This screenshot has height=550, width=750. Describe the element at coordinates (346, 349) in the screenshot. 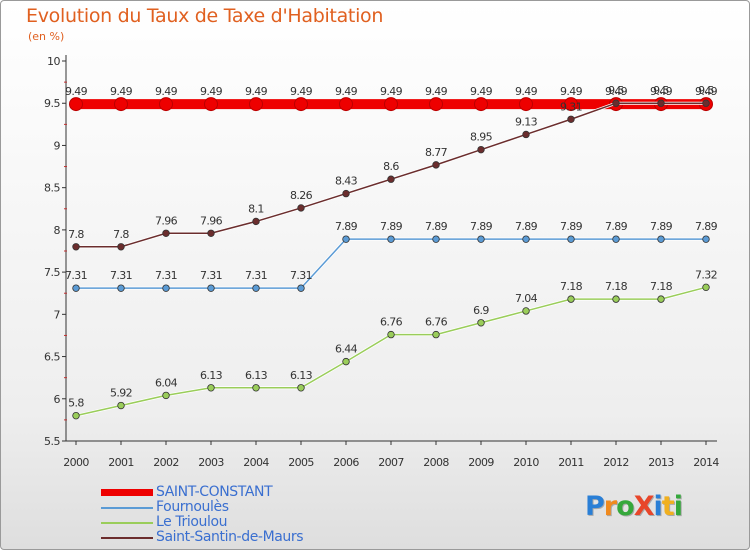

I see `data-label: 6.44` at that location.